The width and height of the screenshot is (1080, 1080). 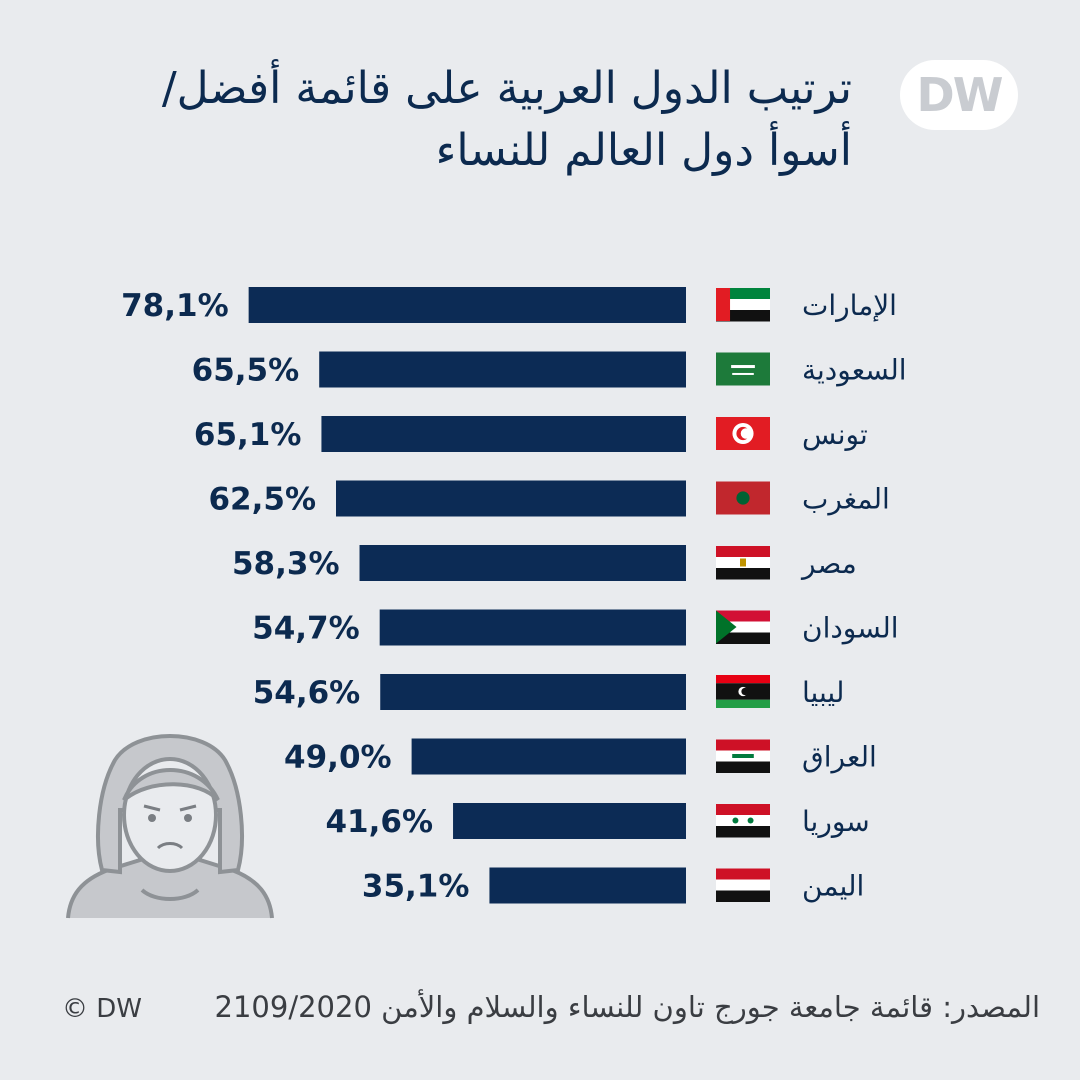 I want to click on saudi-flag-icon, so click(x=743, y=369).